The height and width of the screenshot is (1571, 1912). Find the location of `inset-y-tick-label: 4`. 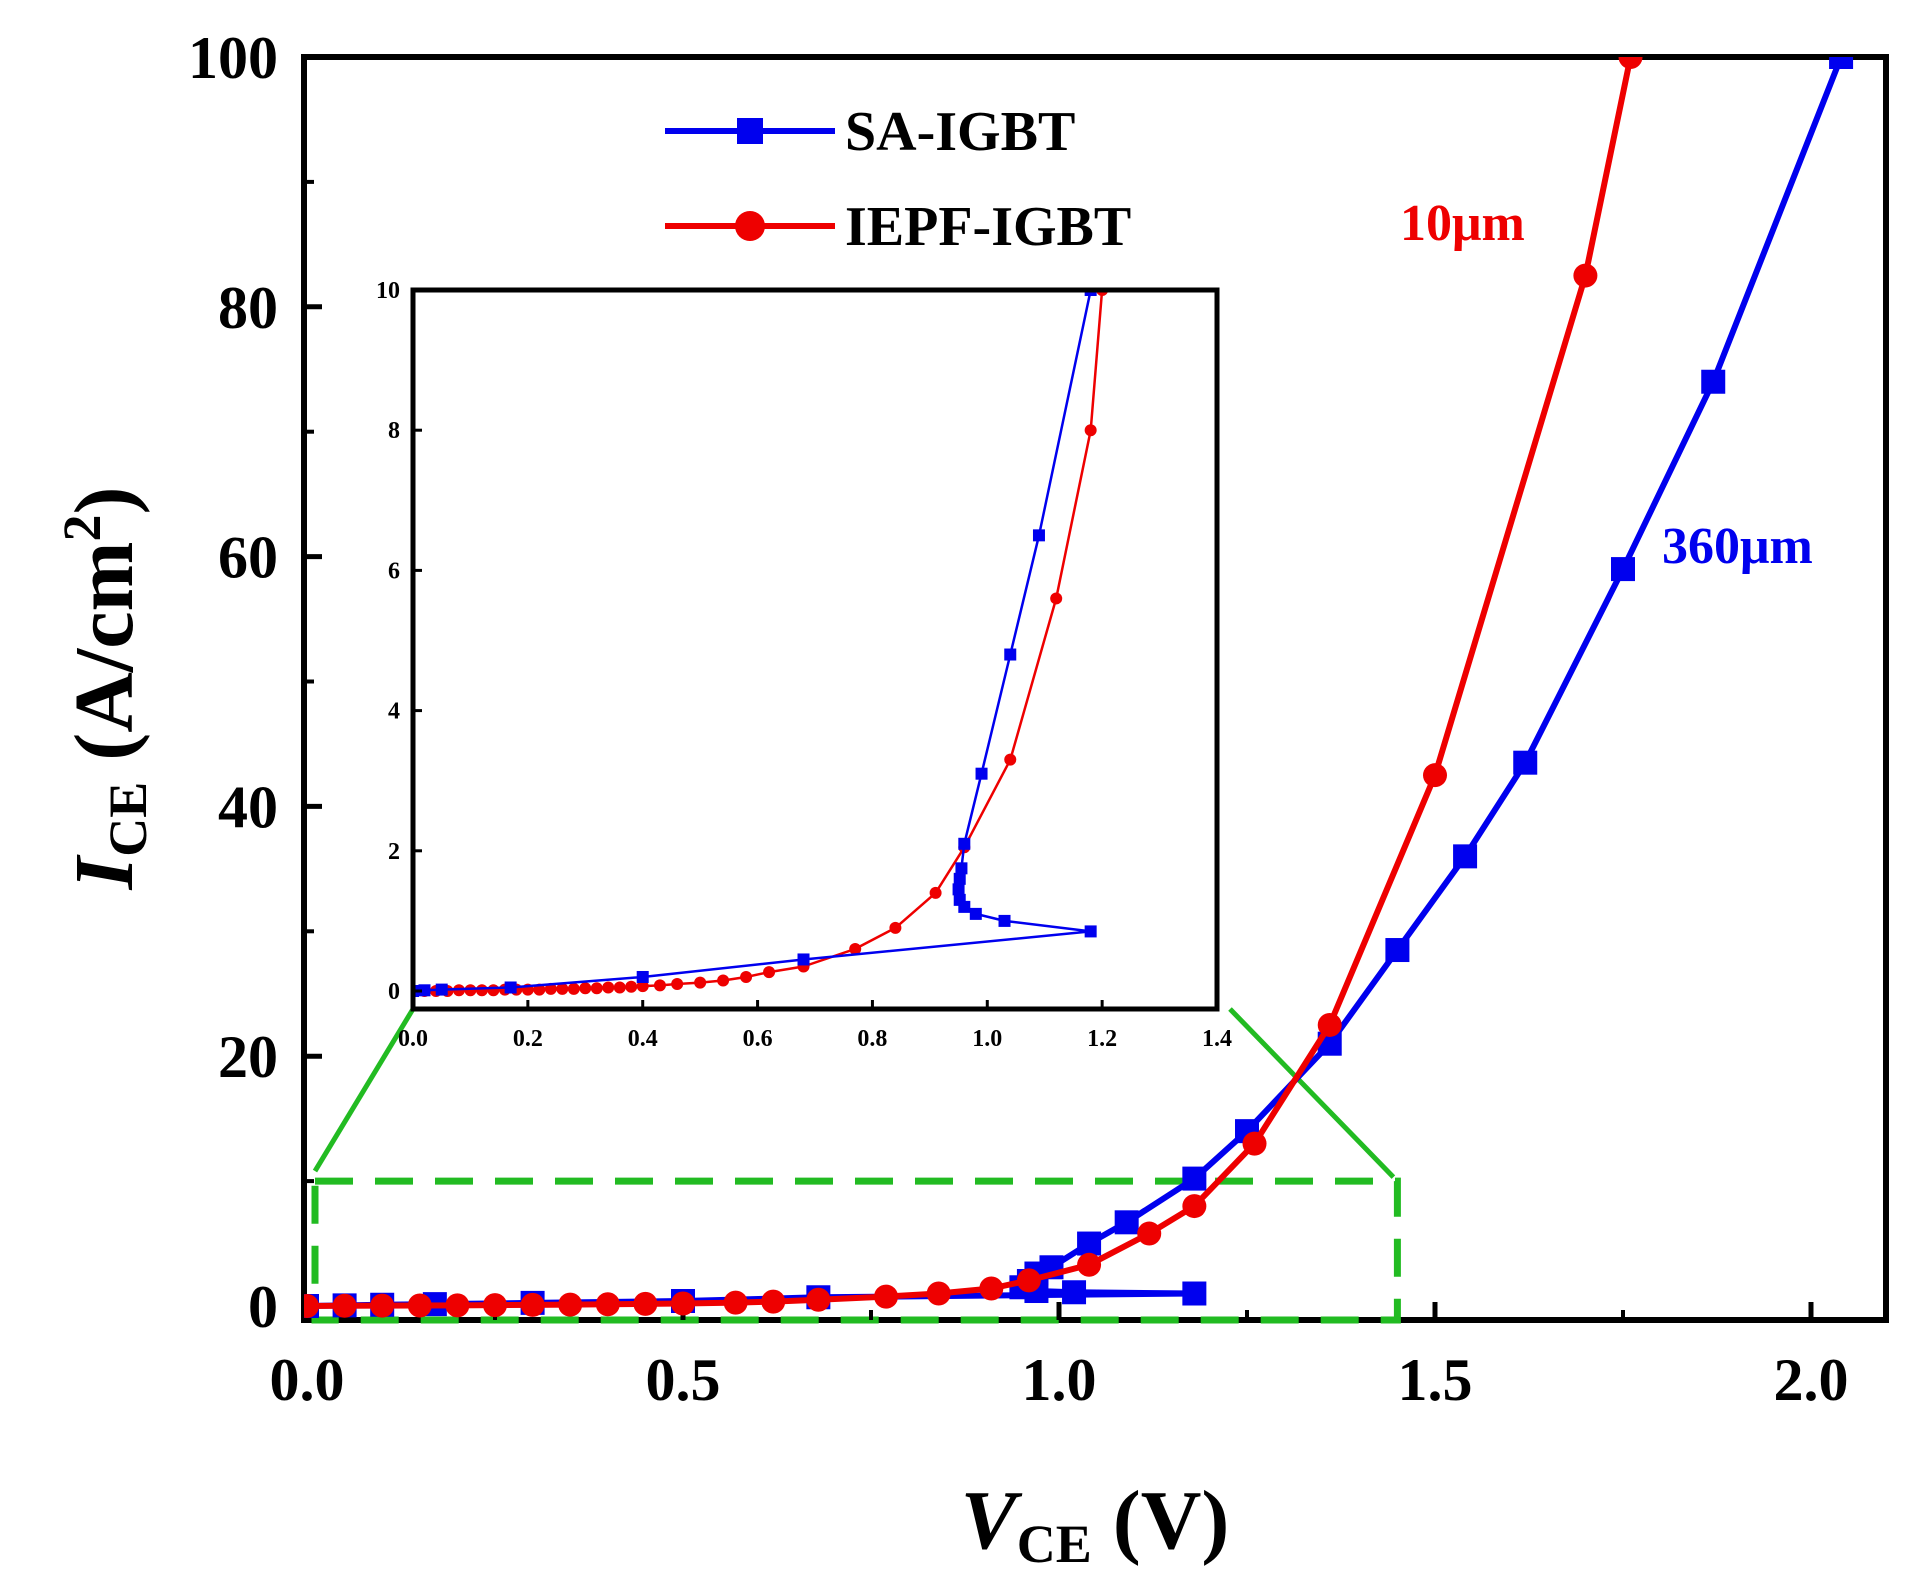

inset-y-tick-label: 4 is located at coordinates (394, 712).